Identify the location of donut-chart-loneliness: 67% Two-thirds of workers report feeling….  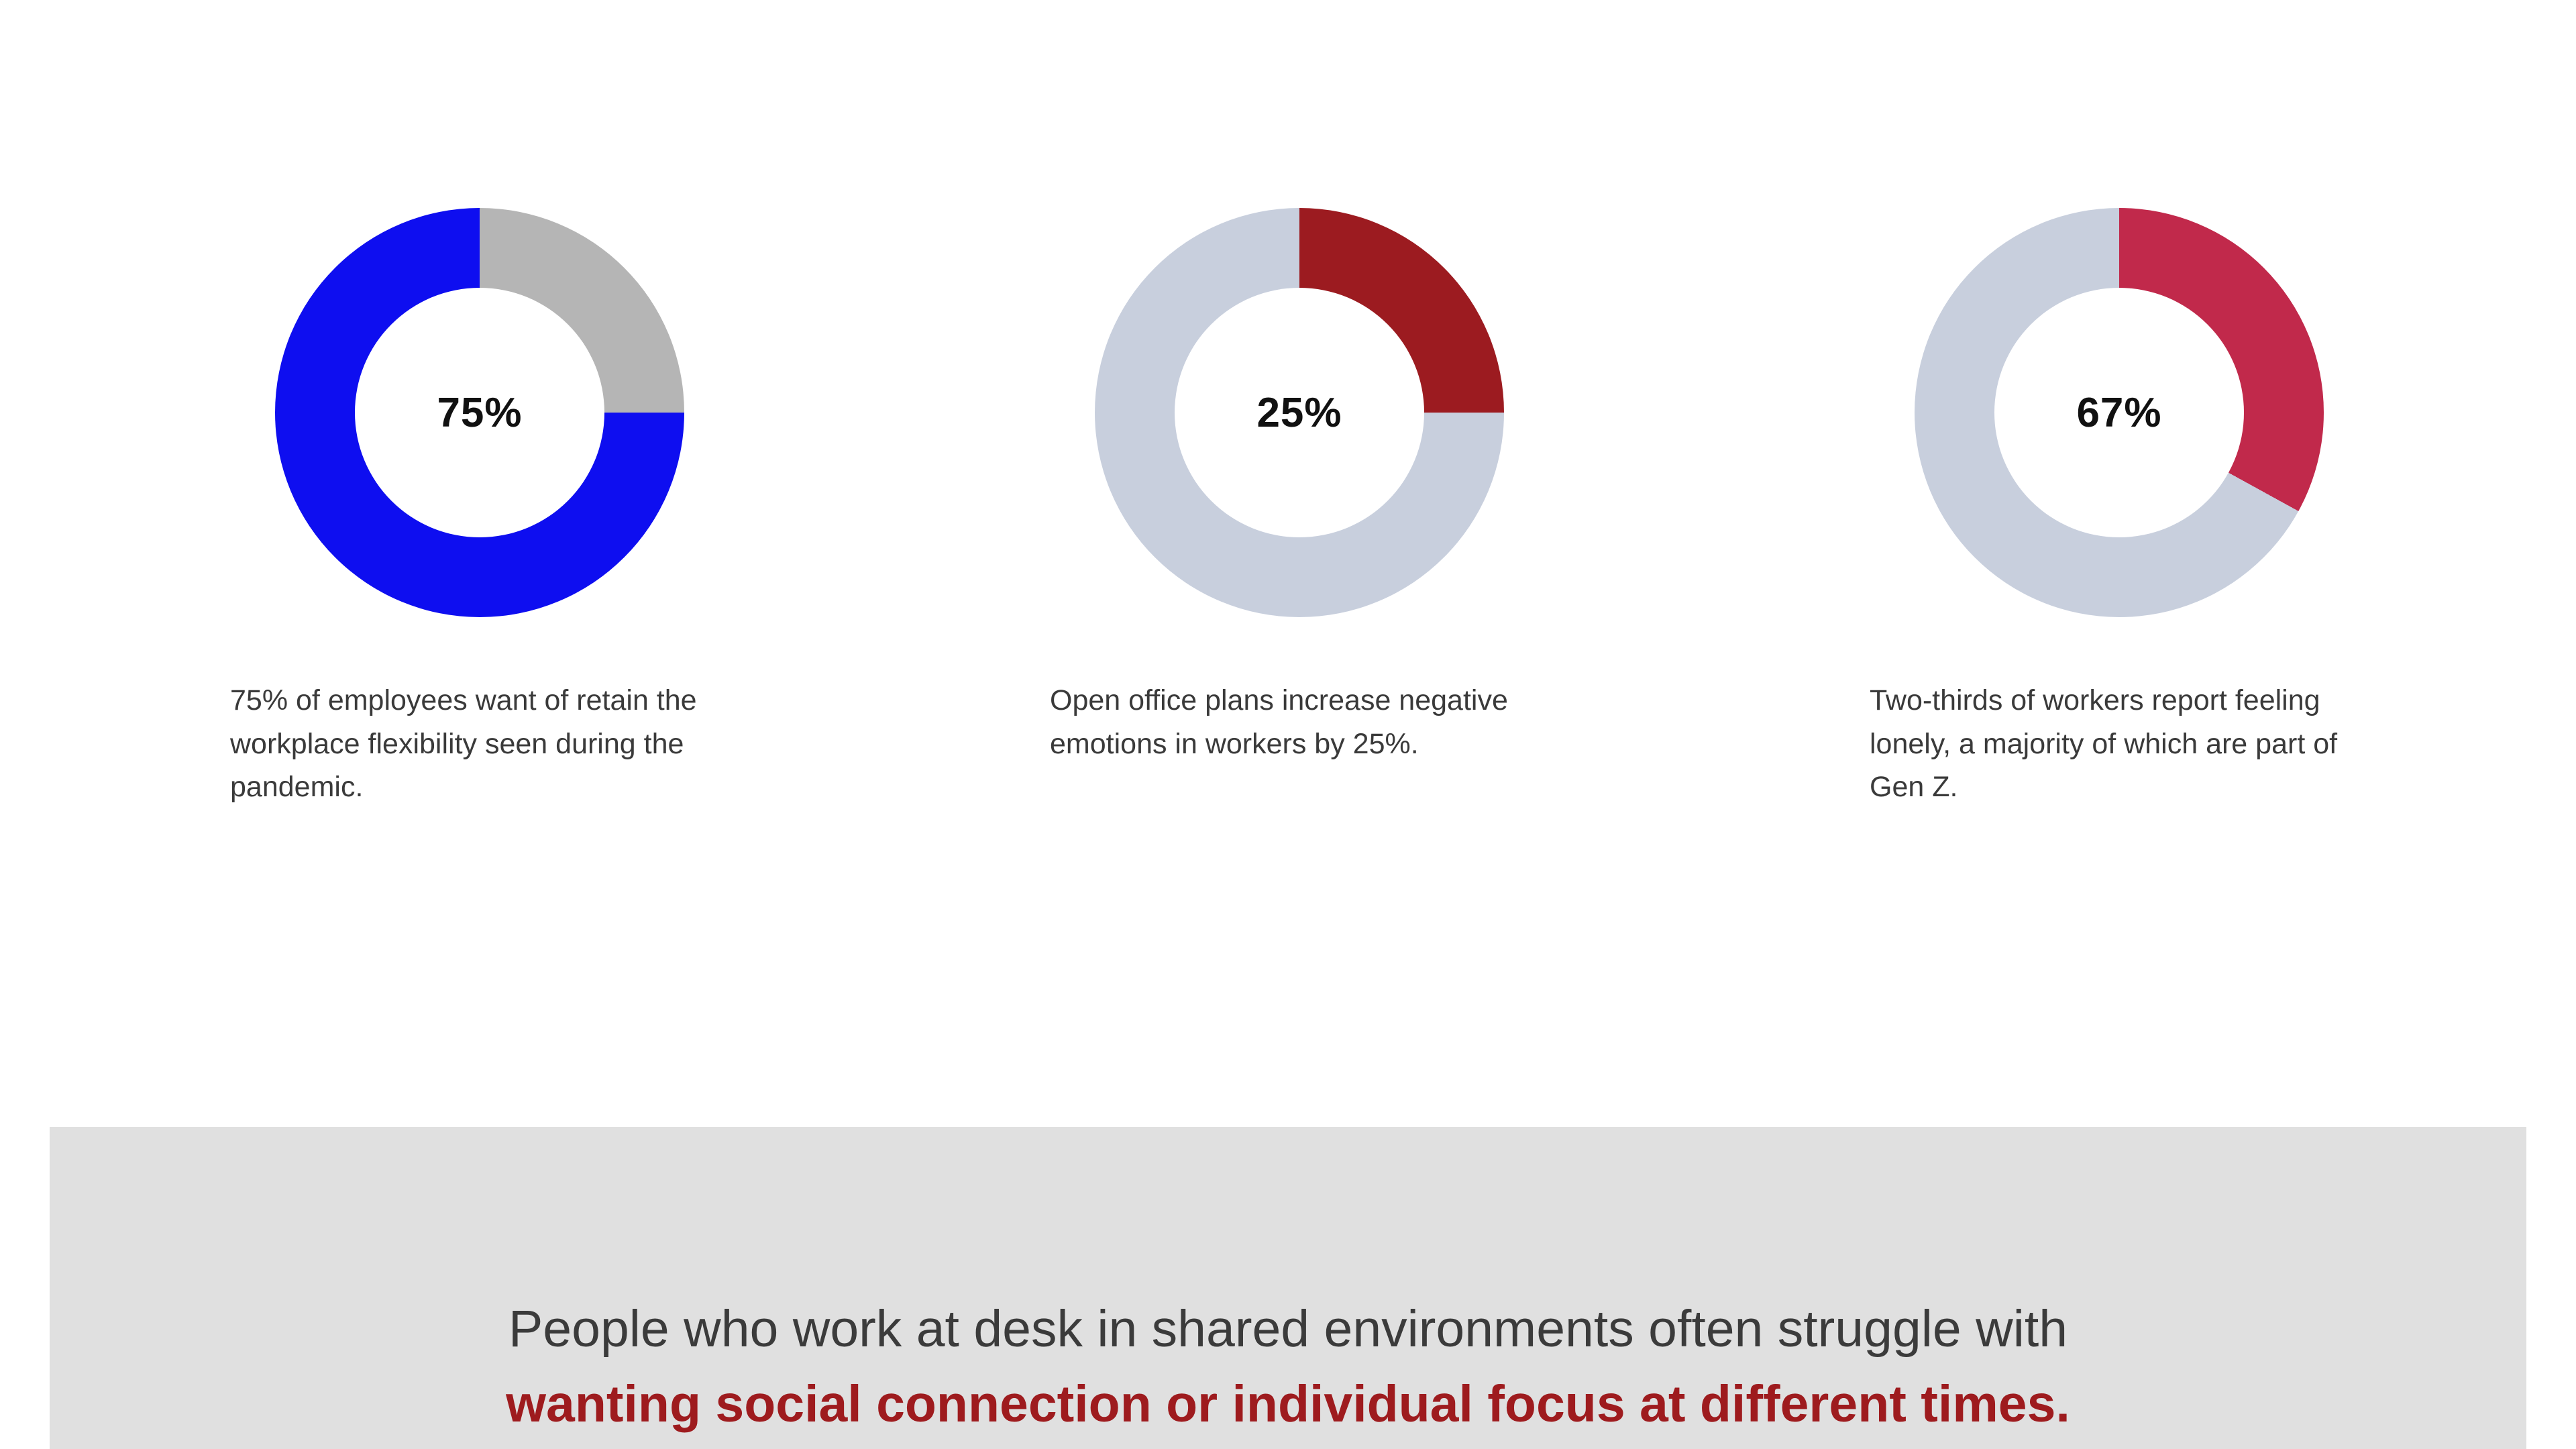
(2119, 508).